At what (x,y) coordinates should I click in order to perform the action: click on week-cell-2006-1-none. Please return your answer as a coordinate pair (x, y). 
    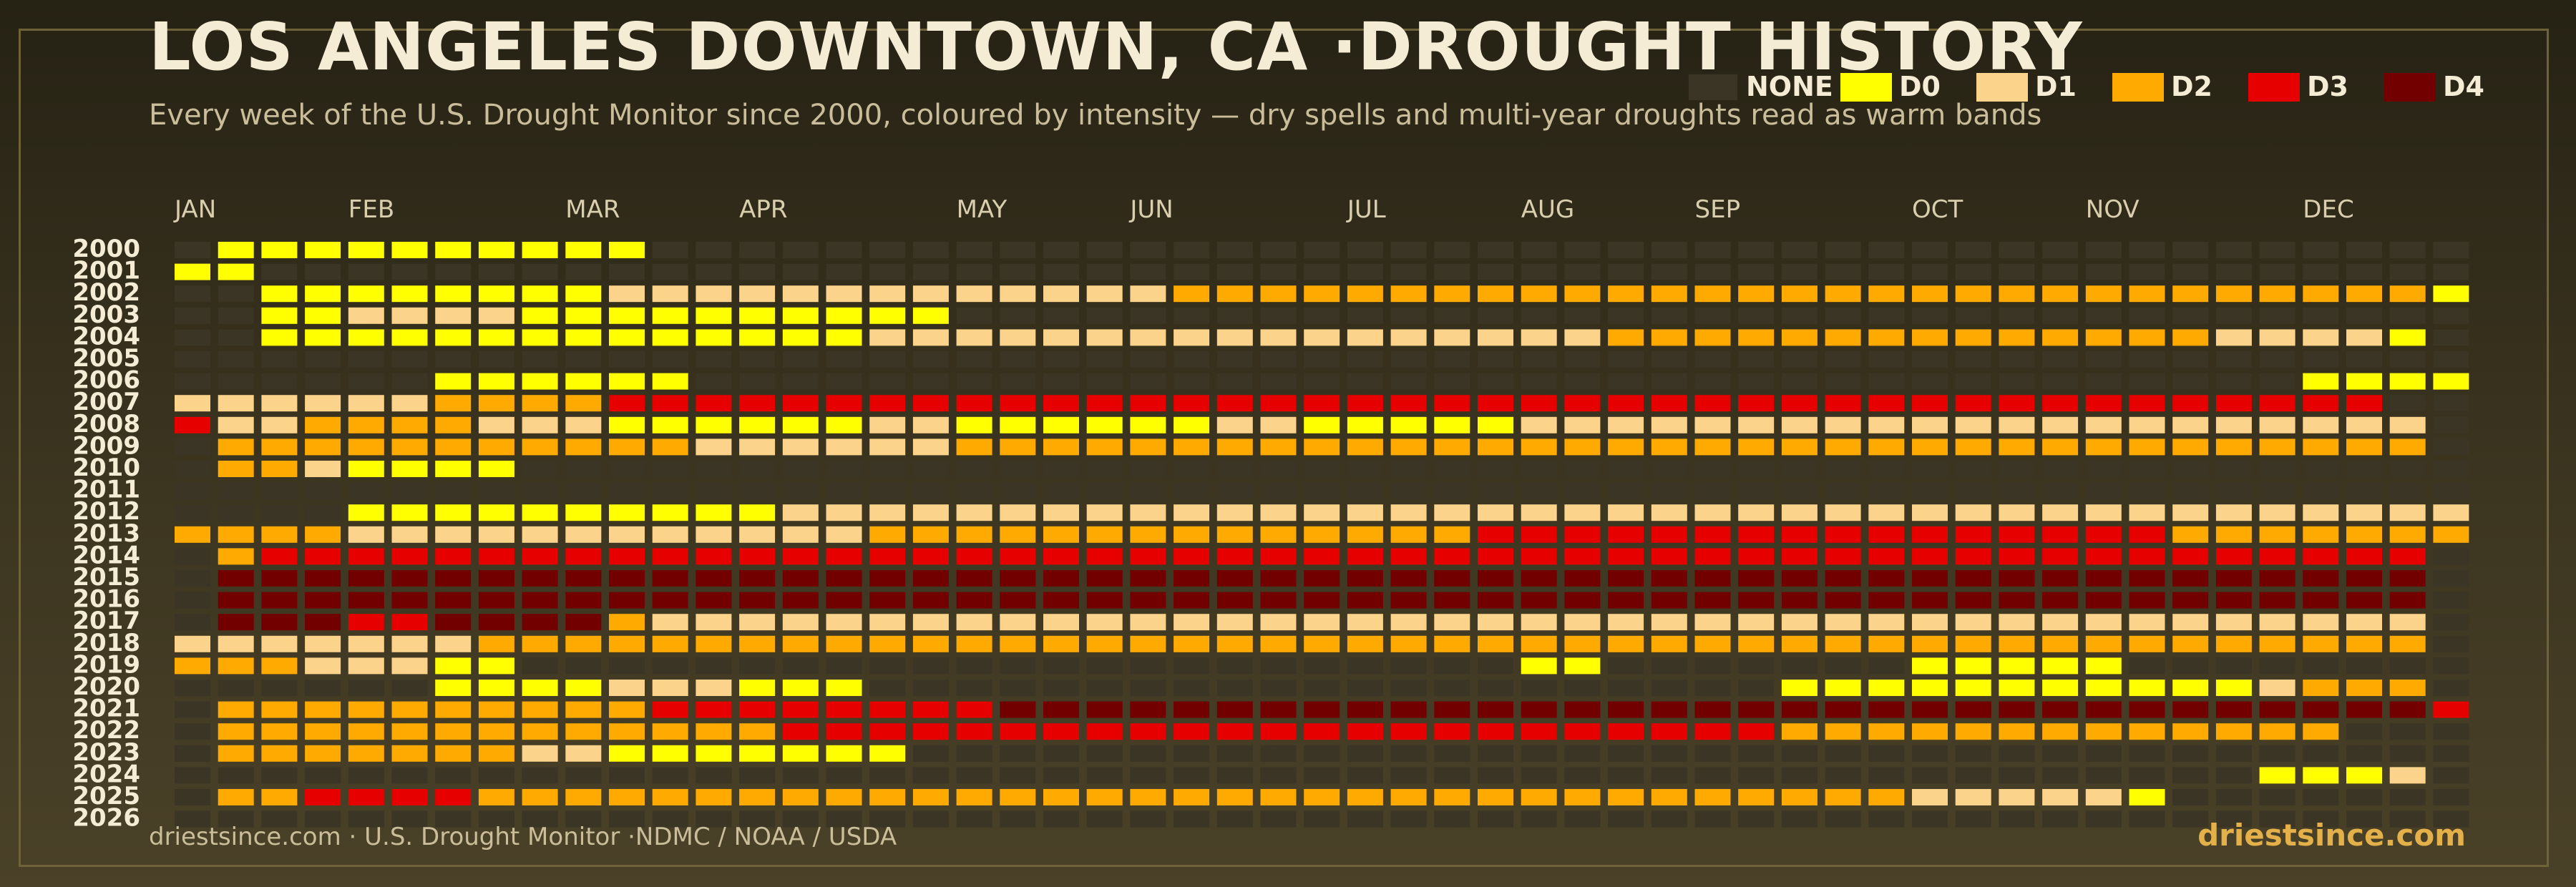
    Looking at the image, I should click on (192, 381).